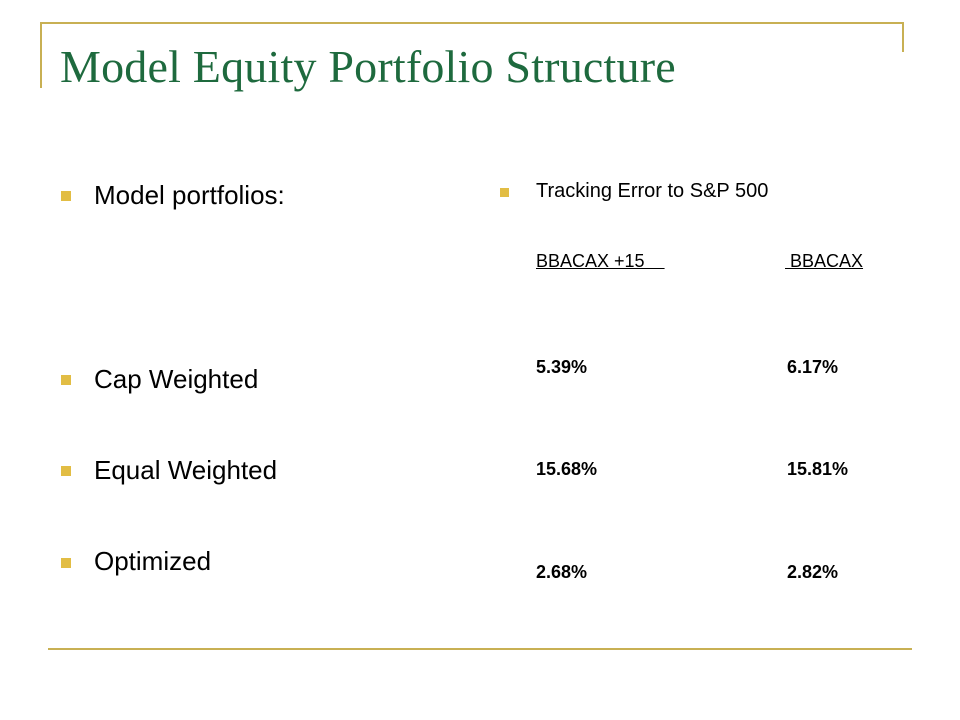 The height and width of the screenshot is (720, 960). What do you see at coordinates (818, 469) in the screenshot?
I see `table-cell: 15.81%` at bounding box center [818, 469].